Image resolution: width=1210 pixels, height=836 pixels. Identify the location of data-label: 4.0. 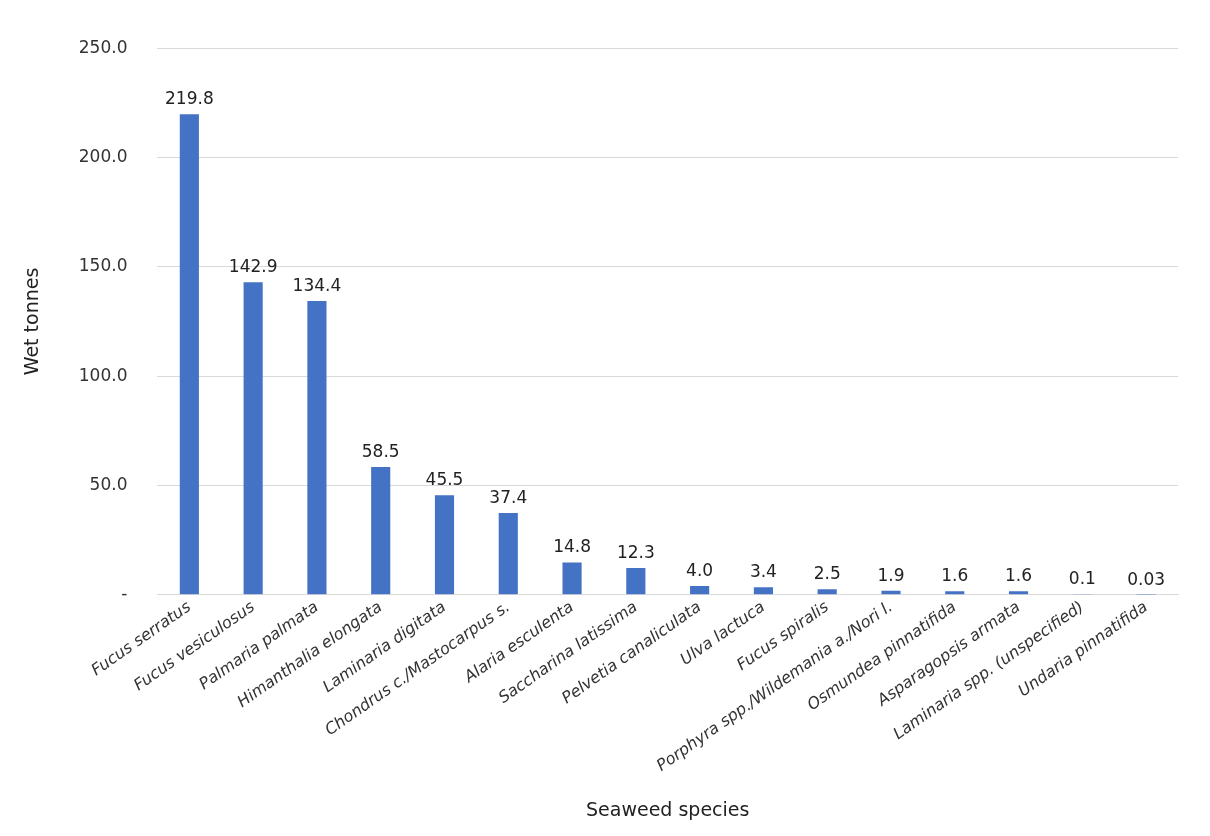
(700, 569).